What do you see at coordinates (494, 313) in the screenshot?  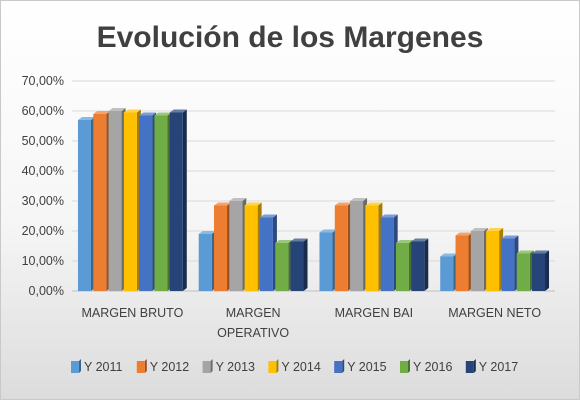 I see `category-label: MARGEN NETO` at bounding box center [494, 313].